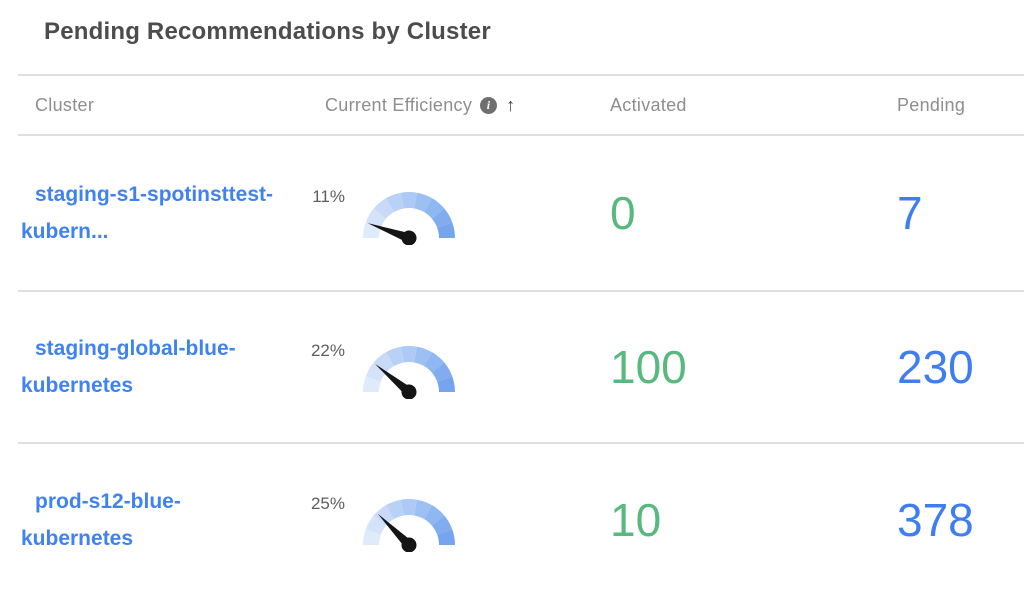 This screenshot has height=597, width=1024. Describe the element at coordinates (935, 520) in the screenshot. I see `pending-count: 378` at that location.